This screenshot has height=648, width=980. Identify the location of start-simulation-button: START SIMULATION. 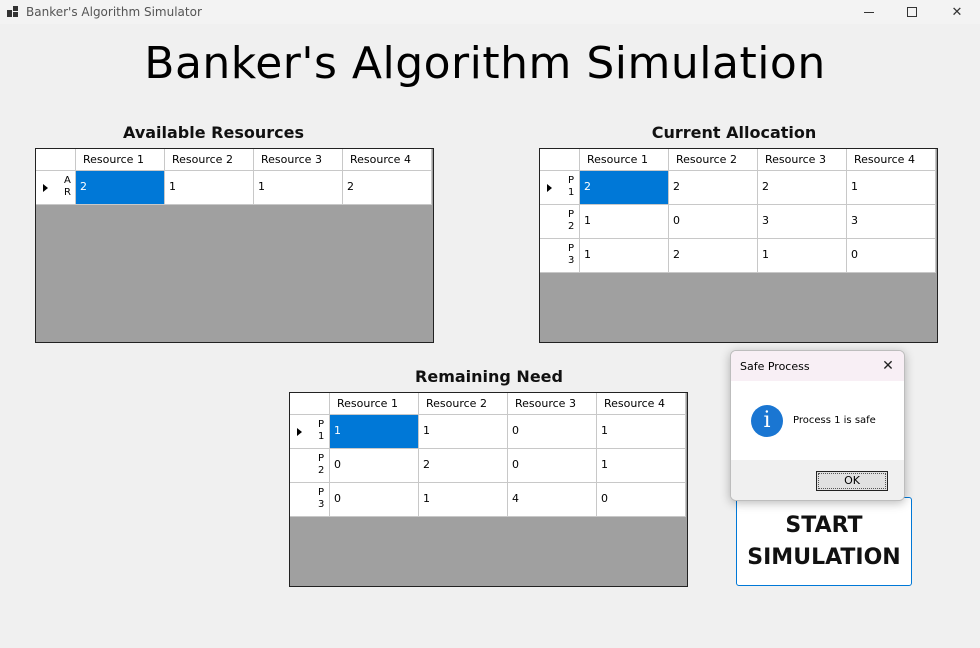
(824, 541).